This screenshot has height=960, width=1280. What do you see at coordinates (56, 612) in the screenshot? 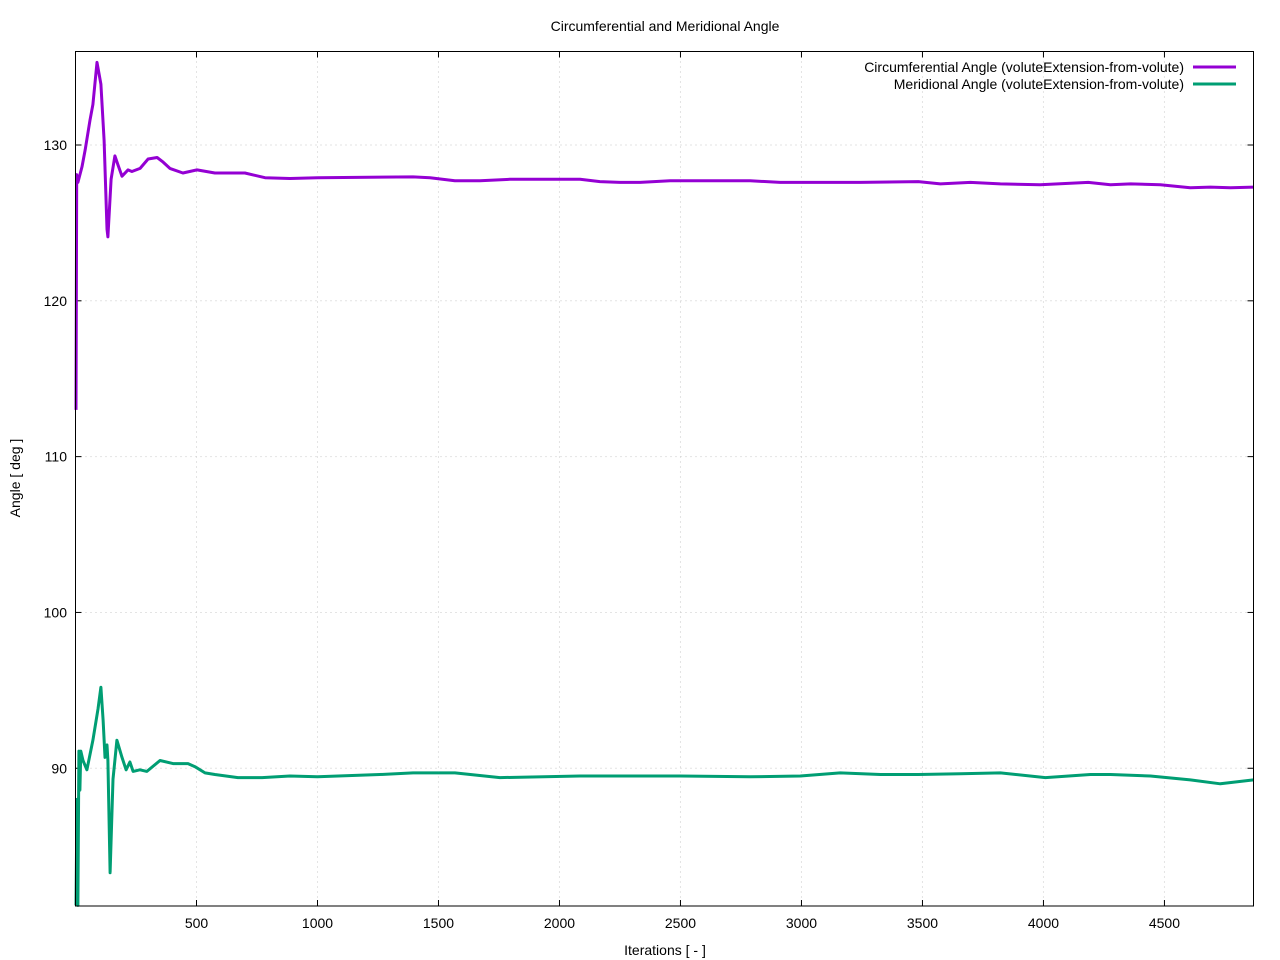
I see `y-tick-label: 100` at bounding box center [56, 612].